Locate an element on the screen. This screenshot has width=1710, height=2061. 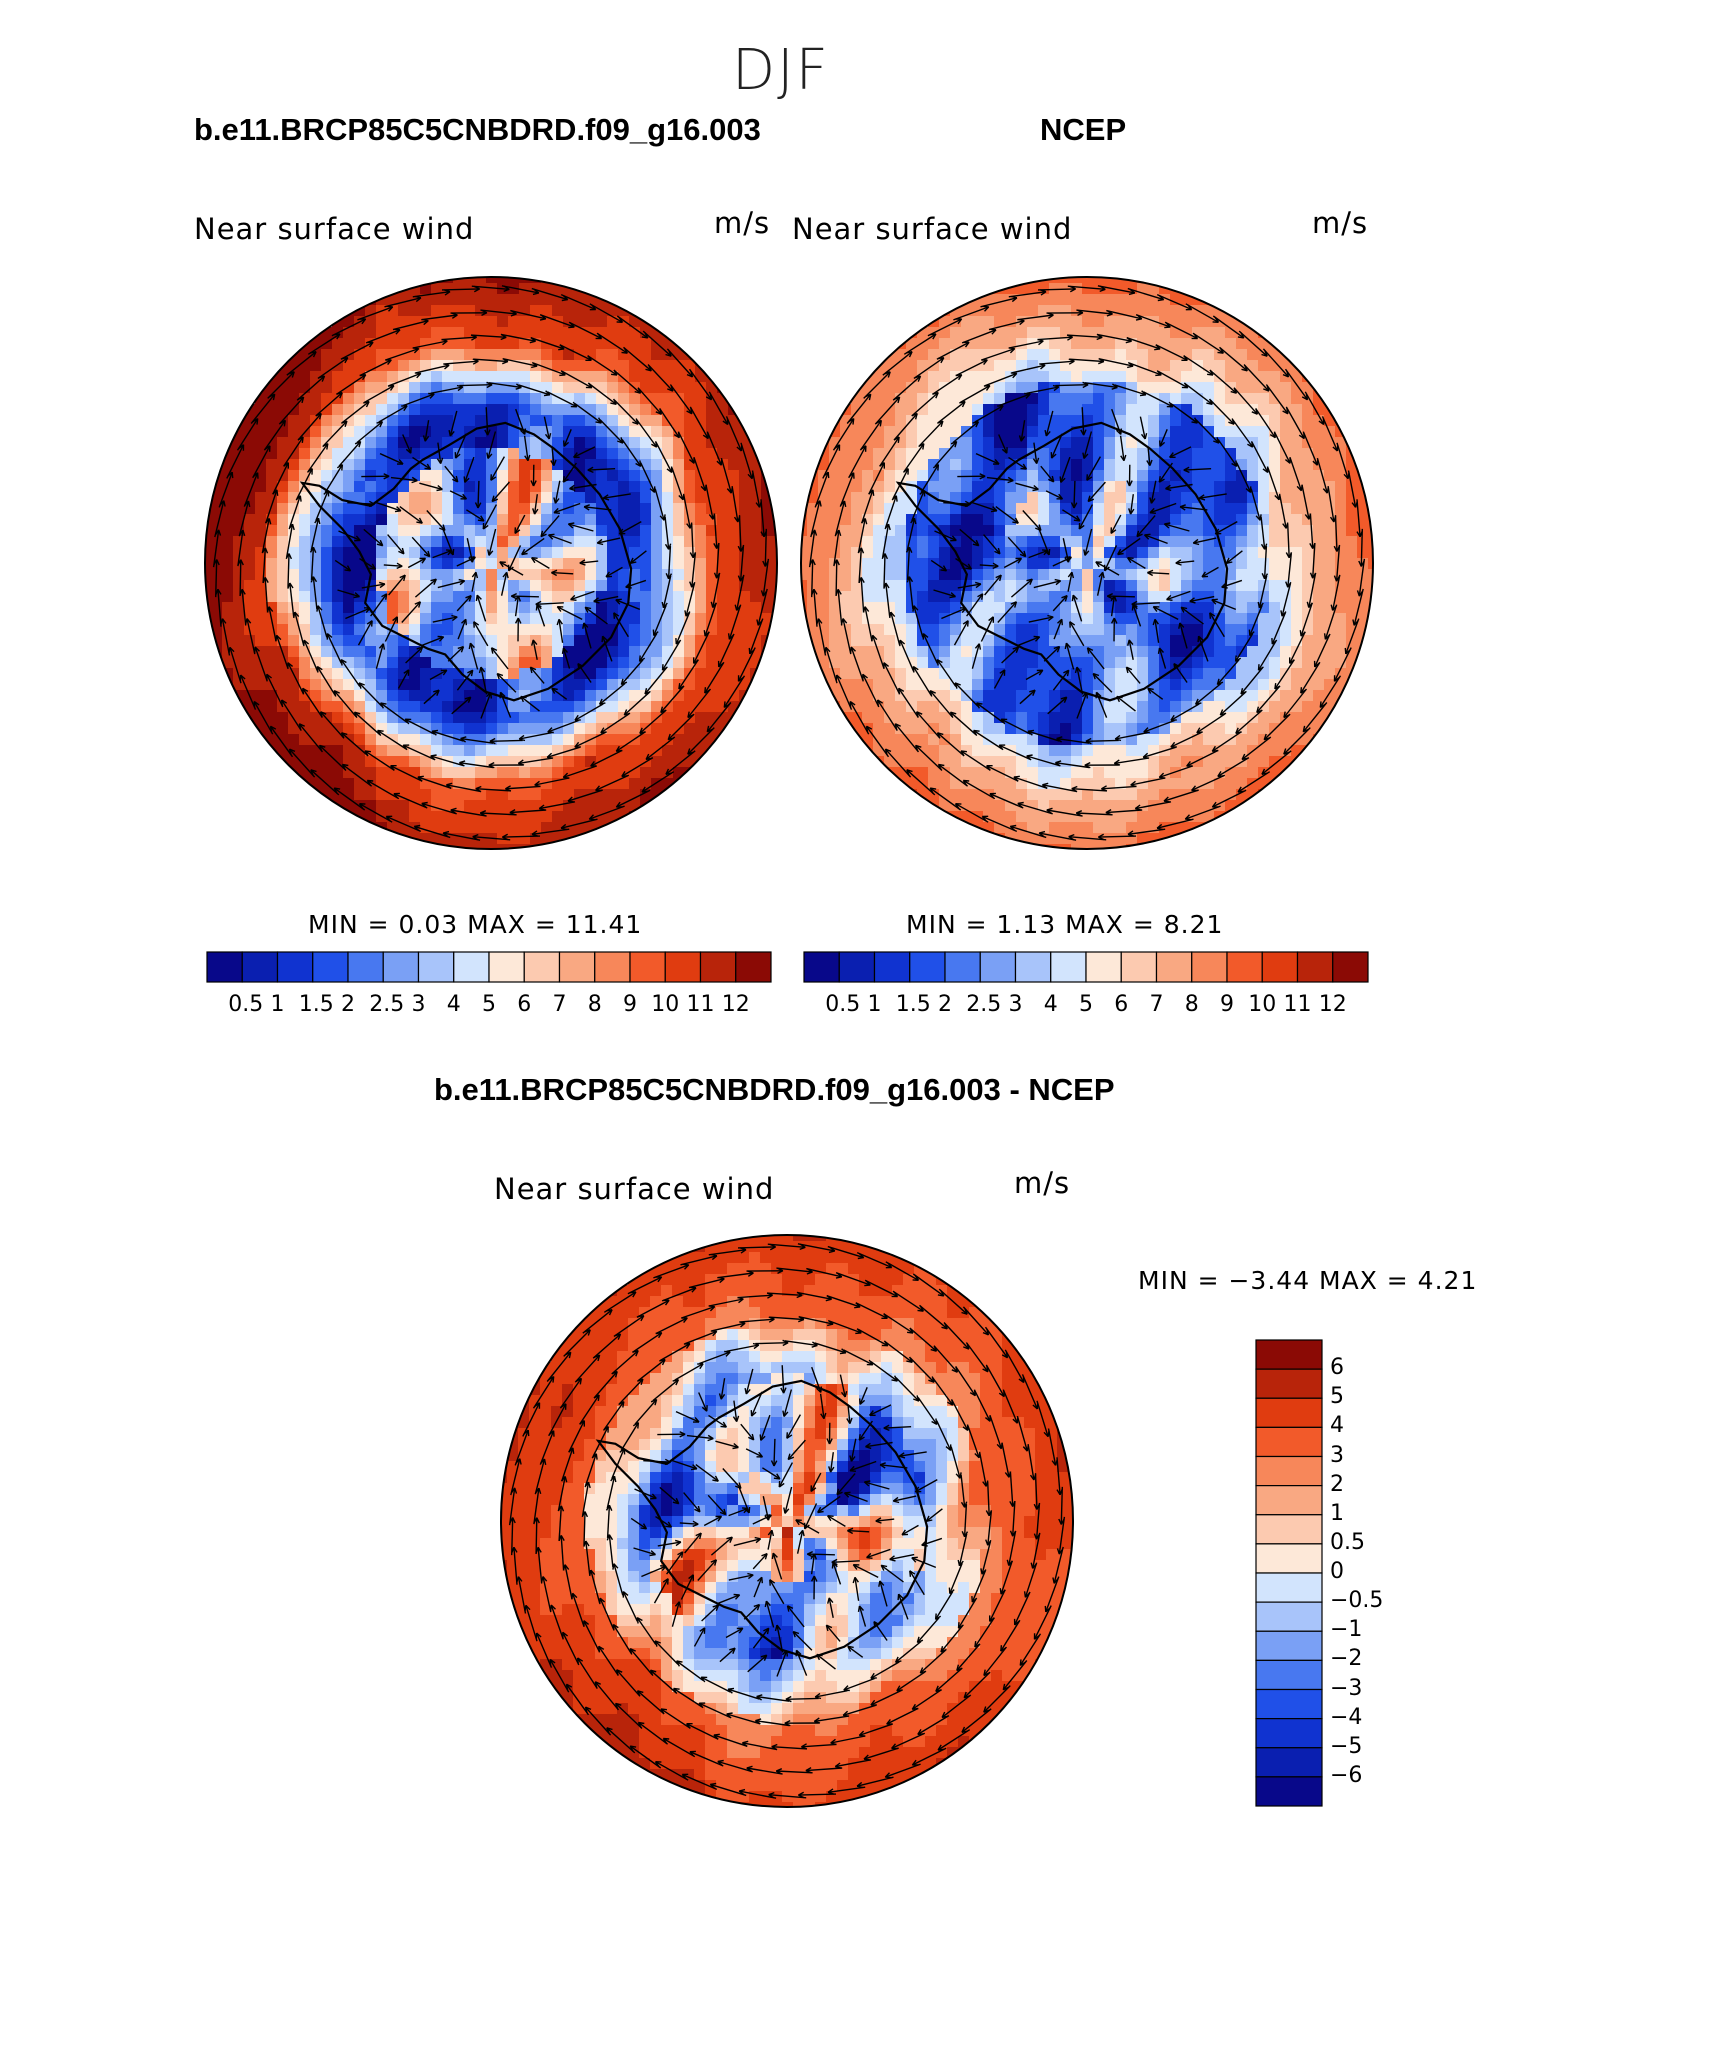
panel-model-units-label: m/s is located at coordinates (742, 223).